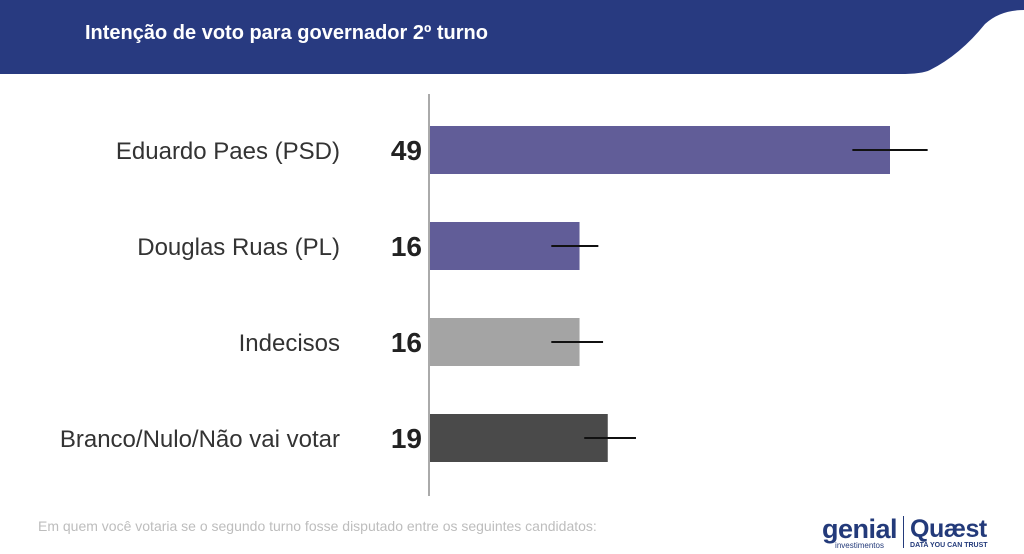  Describe the element at coordinates (948, 529) in the screenshot. I see `quaest-logo-name: Quæst` at that location.